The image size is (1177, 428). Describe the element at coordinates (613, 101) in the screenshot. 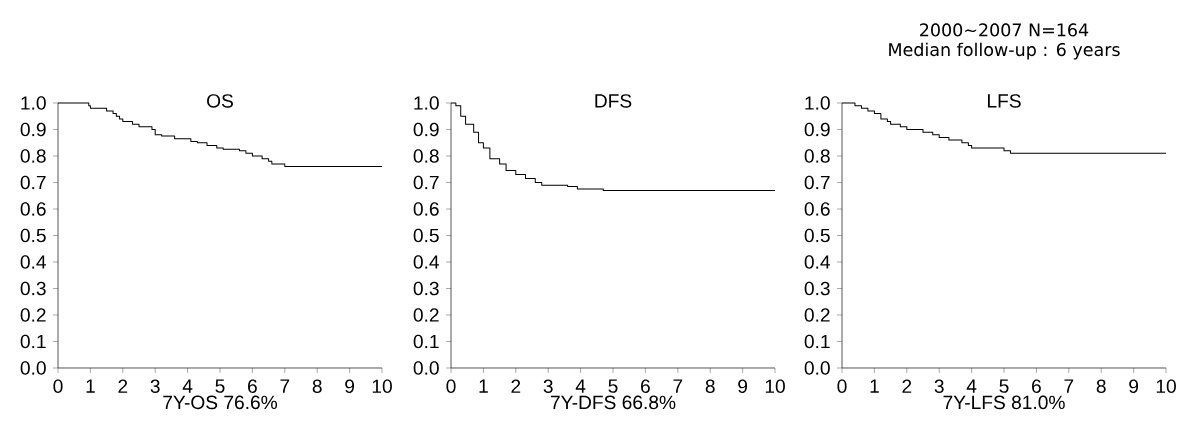

I see `chart-title: DFS` at that location.